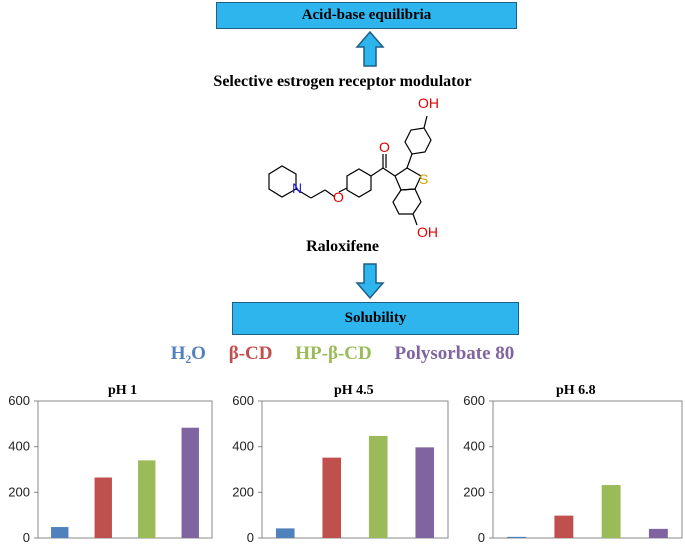 Image resolution: width=685 pixels, height=544 pixels. Describe the element at coordinates (427, 232) in the screenshot. I see `oh-bottom-label: OH` at that location.